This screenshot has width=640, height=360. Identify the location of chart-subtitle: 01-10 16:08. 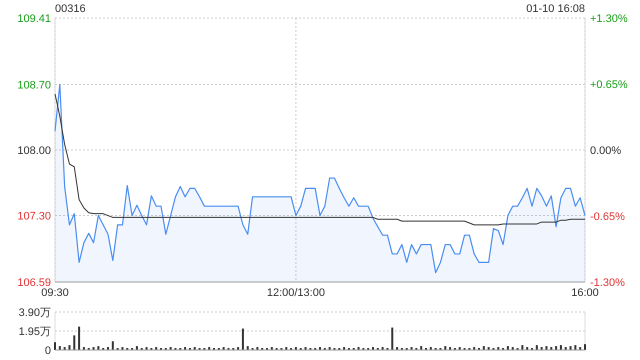
(555, 9).